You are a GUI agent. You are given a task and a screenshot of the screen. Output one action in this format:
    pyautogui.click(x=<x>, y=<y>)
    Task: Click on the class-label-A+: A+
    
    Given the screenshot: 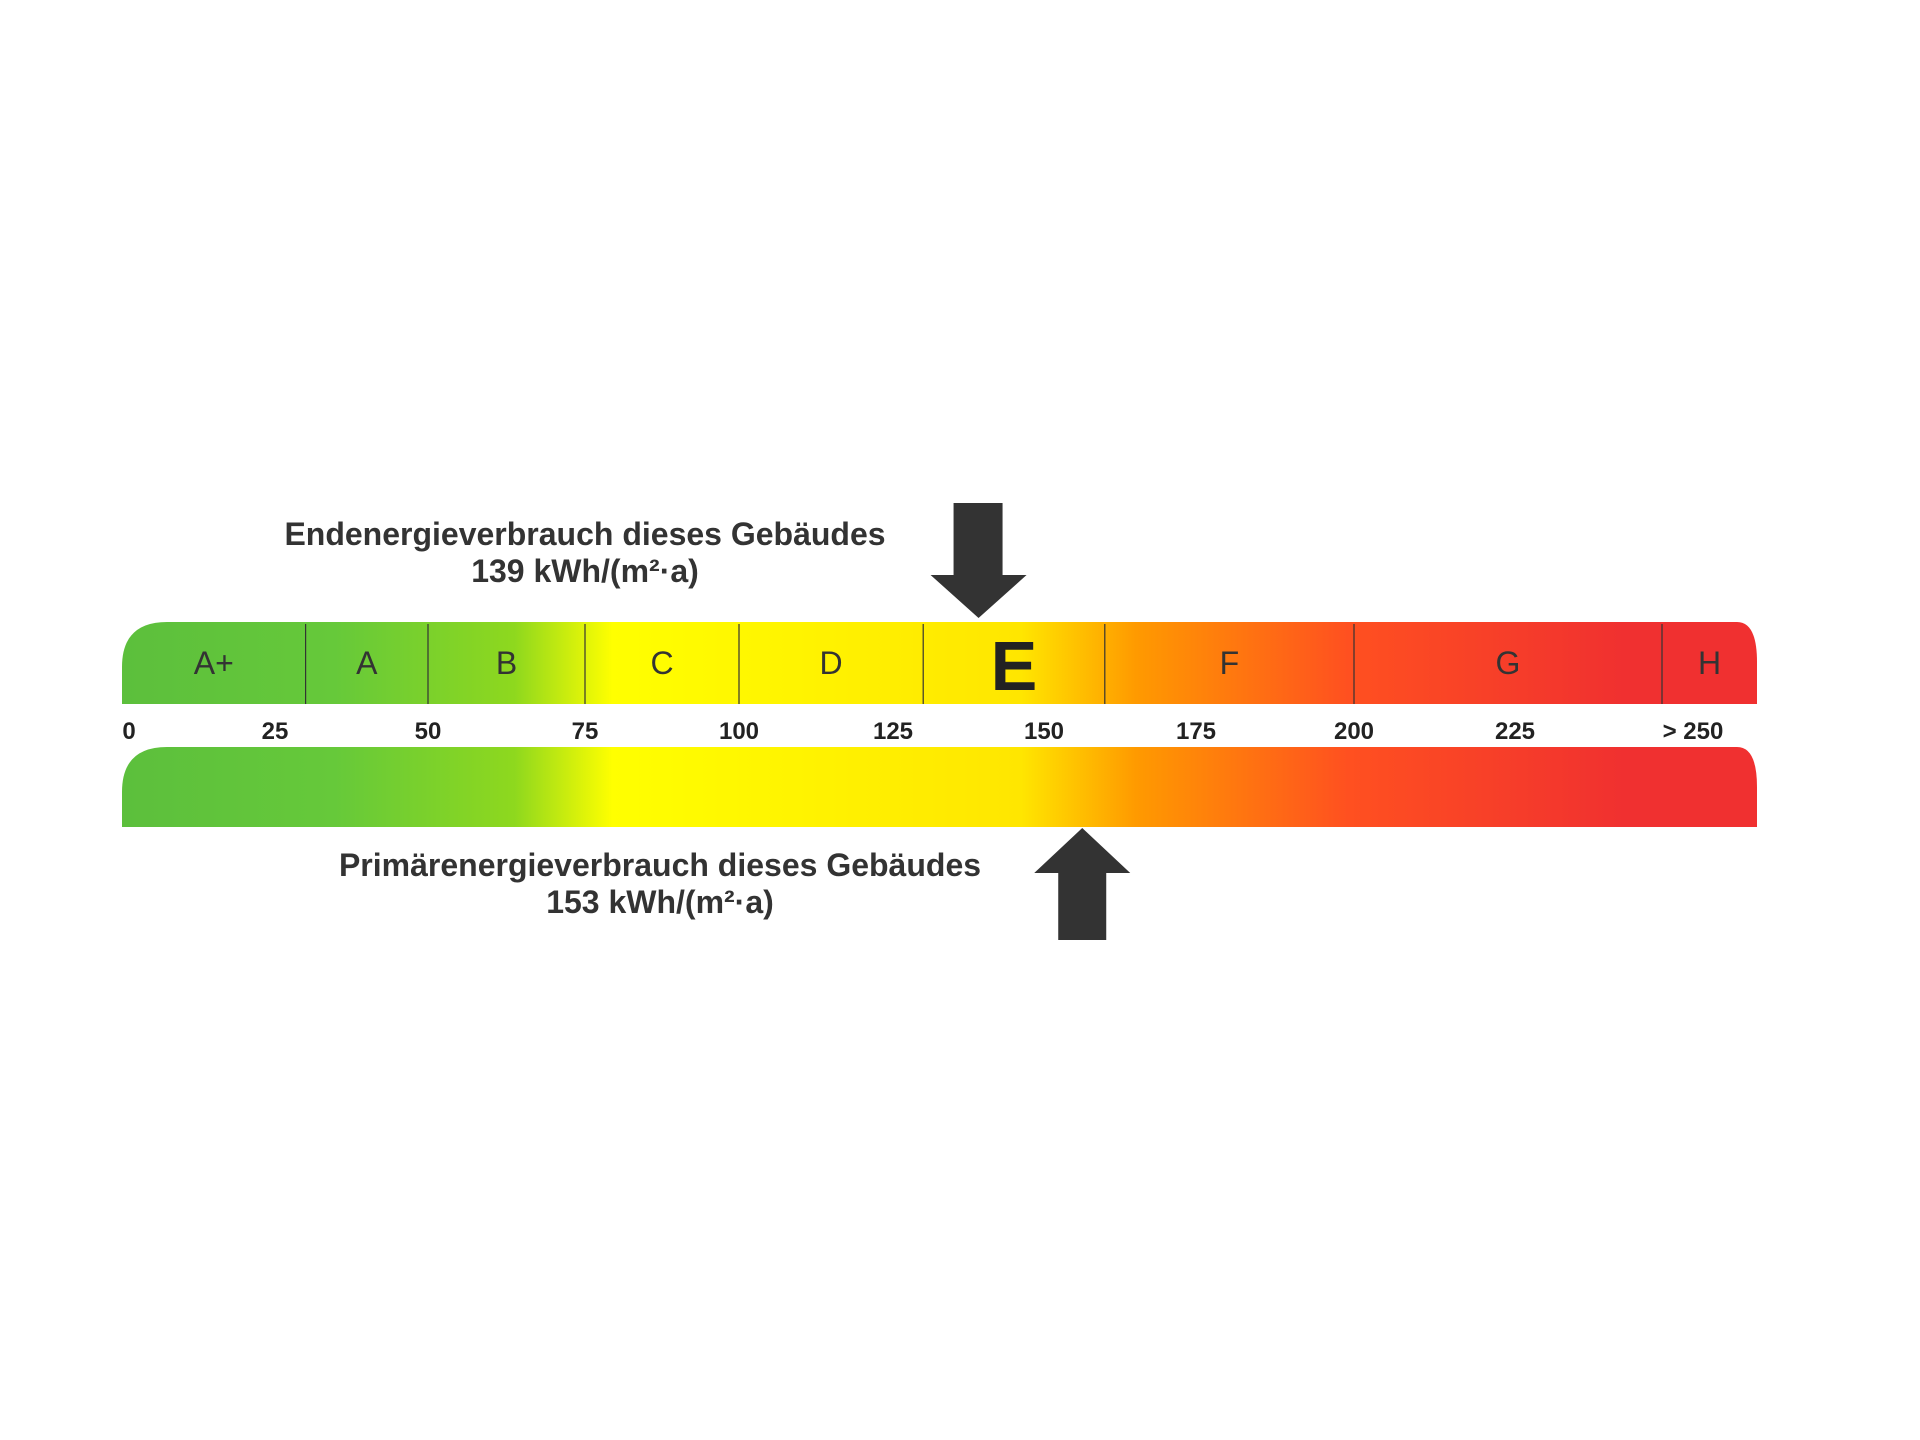 What is the action you would take?
    pyautogui.click(x=214, y=663)
    